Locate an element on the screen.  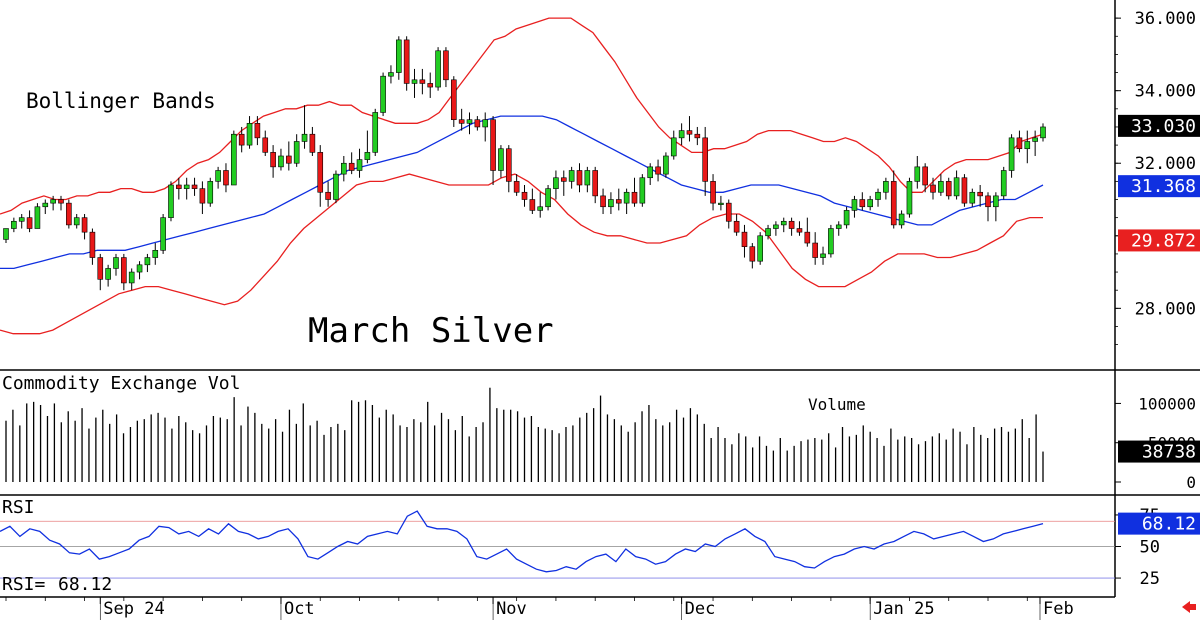
value-box-label: 29.872 is located at coordinates (1163, 240).